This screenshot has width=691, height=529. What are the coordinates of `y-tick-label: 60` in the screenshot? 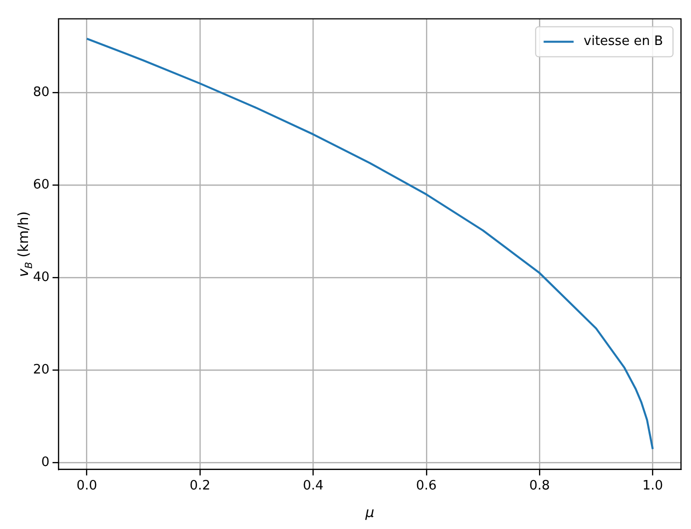 It's located at (41, 185).